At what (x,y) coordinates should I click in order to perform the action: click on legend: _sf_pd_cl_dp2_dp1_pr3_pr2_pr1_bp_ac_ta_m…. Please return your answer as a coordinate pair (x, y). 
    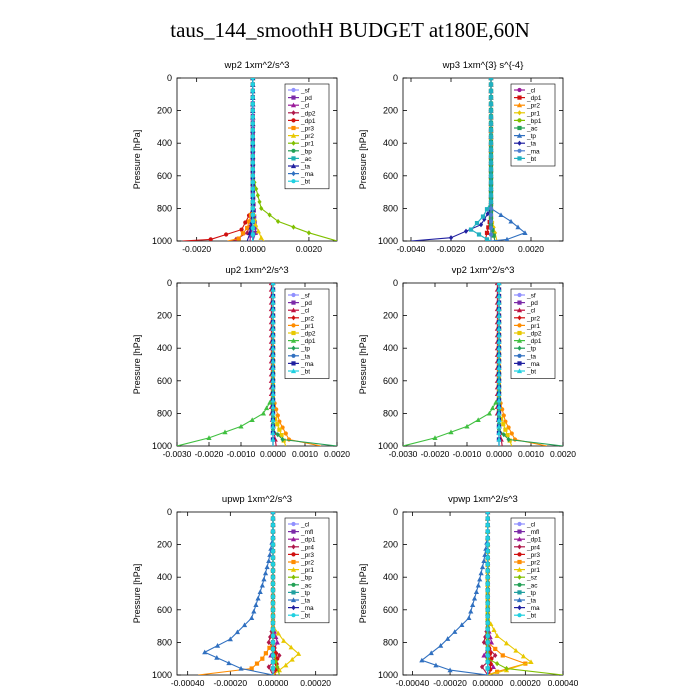
    Looking at the image, I should click on (307, 136).